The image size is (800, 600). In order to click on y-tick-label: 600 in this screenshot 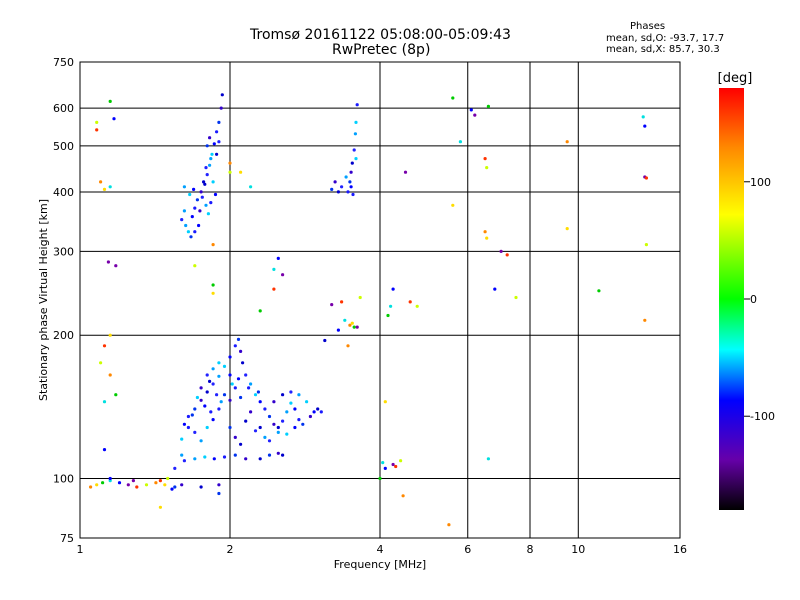, I will do `click(63, 108)`.